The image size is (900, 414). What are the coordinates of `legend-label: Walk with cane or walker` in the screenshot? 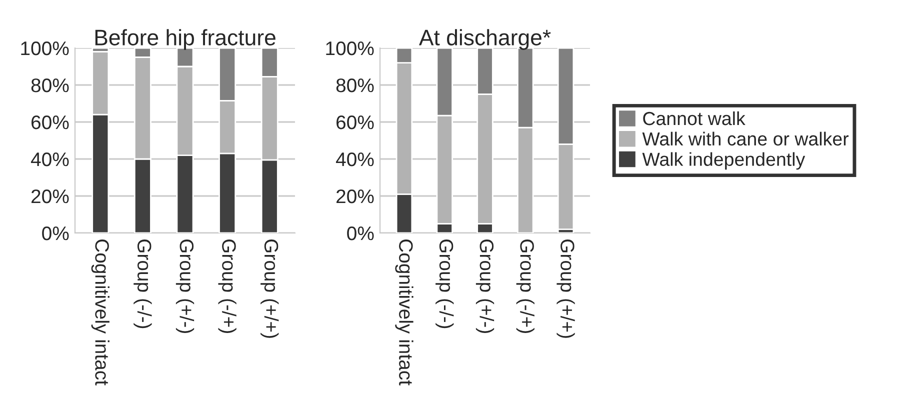 It's located at (745, 139).